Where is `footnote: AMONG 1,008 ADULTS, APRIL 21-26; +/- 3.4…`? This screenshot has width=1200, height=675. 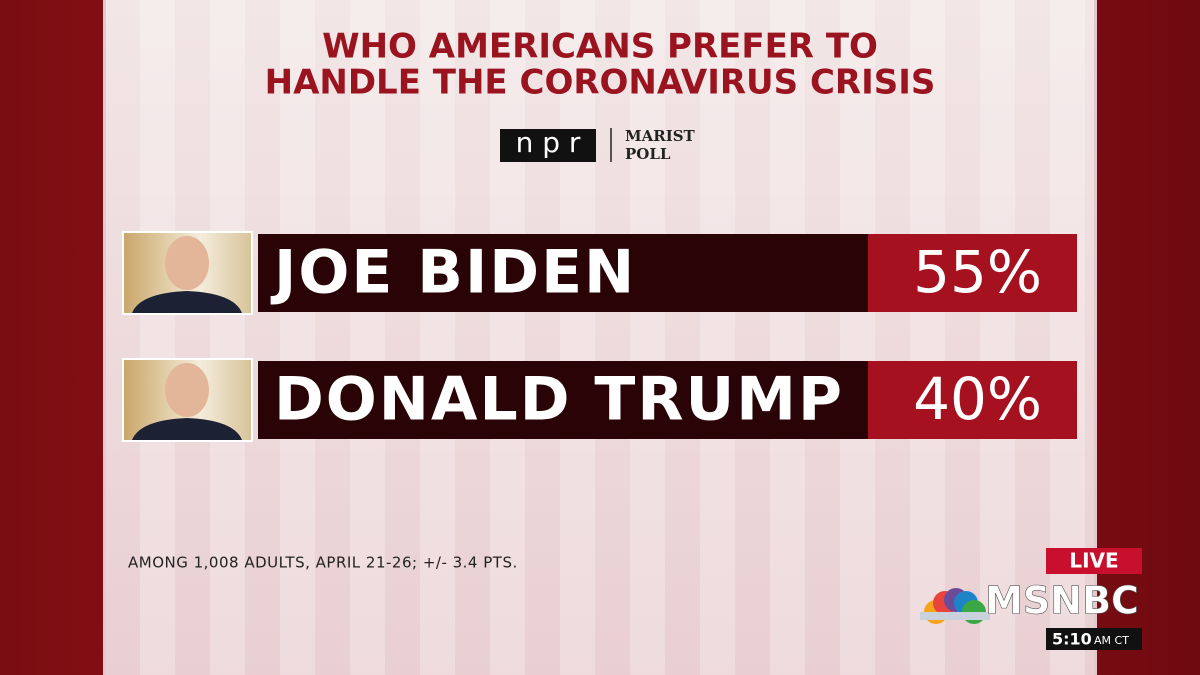
footnote: AMONG 1,008 ADULTS, APRIL 21-26; +/- 3.4… is located at coordinates (323, 563).